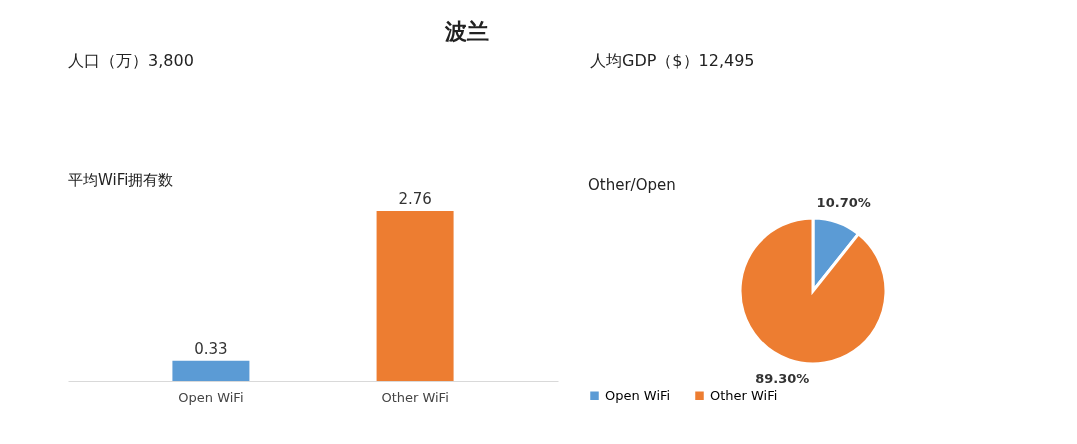 The image size is (1077, 444). Describe the element at coordinates (813, 291) in the screenshot. I see `pie-slice` at that location.